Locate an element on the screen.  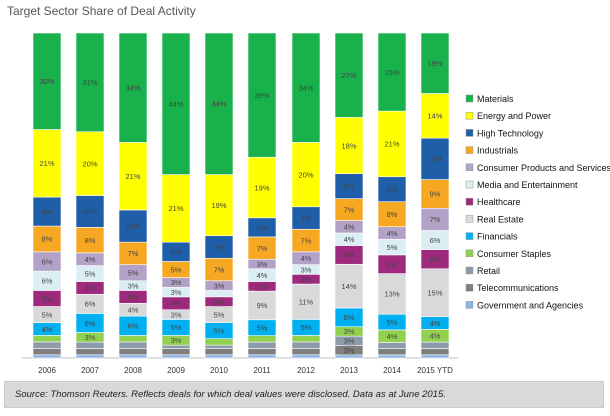
bar-label-bg-energy-and-power-2012 is located at coordinates (306, 175).